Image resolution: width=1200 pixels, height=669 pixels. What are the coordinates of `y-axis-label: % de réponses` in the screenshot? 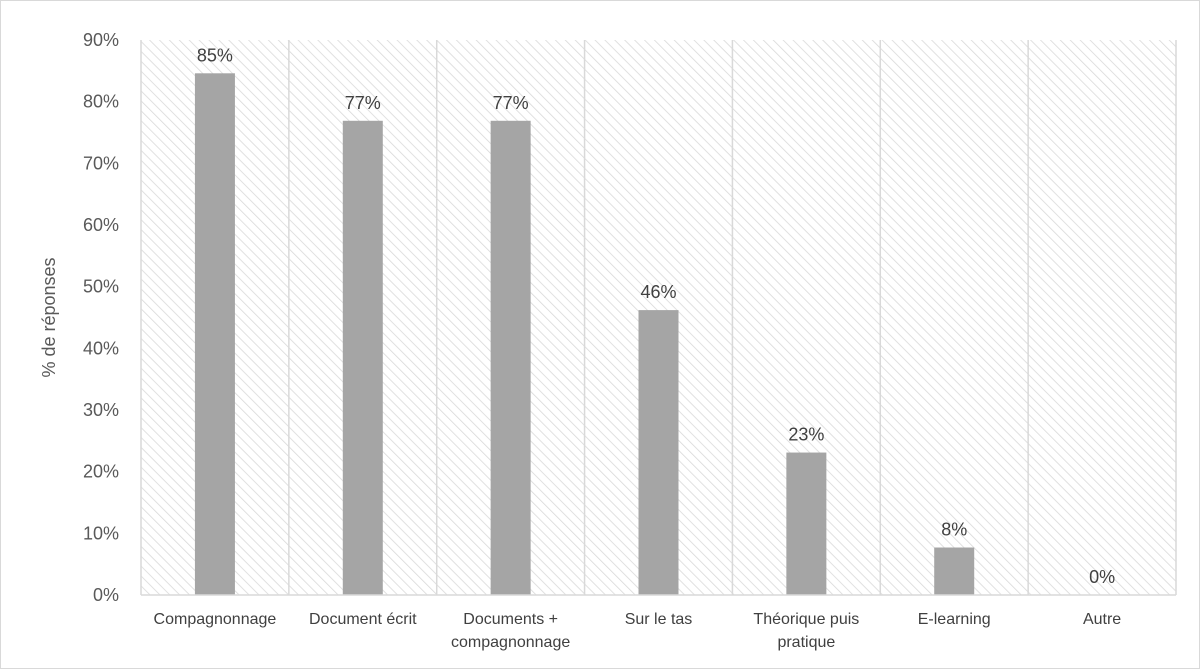 It's located at (49, 317).